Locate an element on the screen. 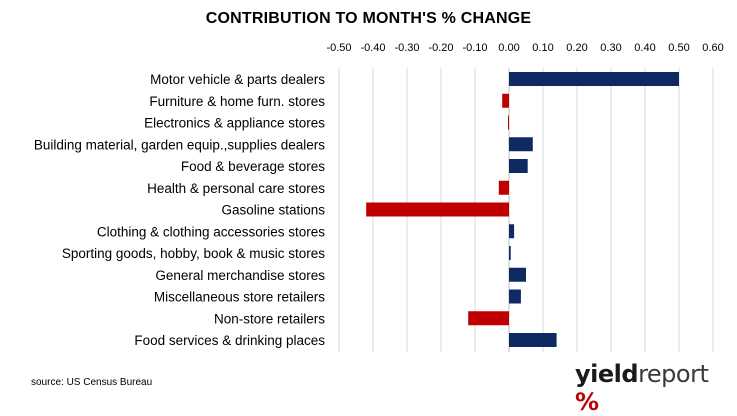 This screenshot has width=737, height=416. x-tick-label: -0.20 is located at coordinates (440, 48).